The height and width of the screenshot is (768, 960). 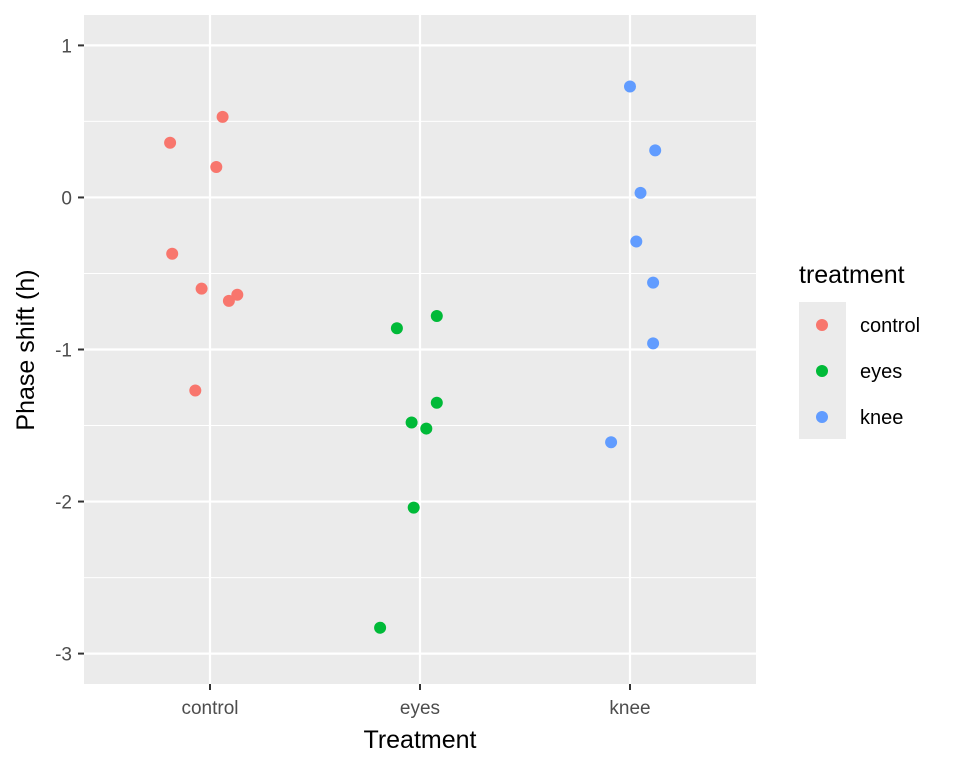 I want to click on y-tick-label: 1, so click(x=66, y=46).